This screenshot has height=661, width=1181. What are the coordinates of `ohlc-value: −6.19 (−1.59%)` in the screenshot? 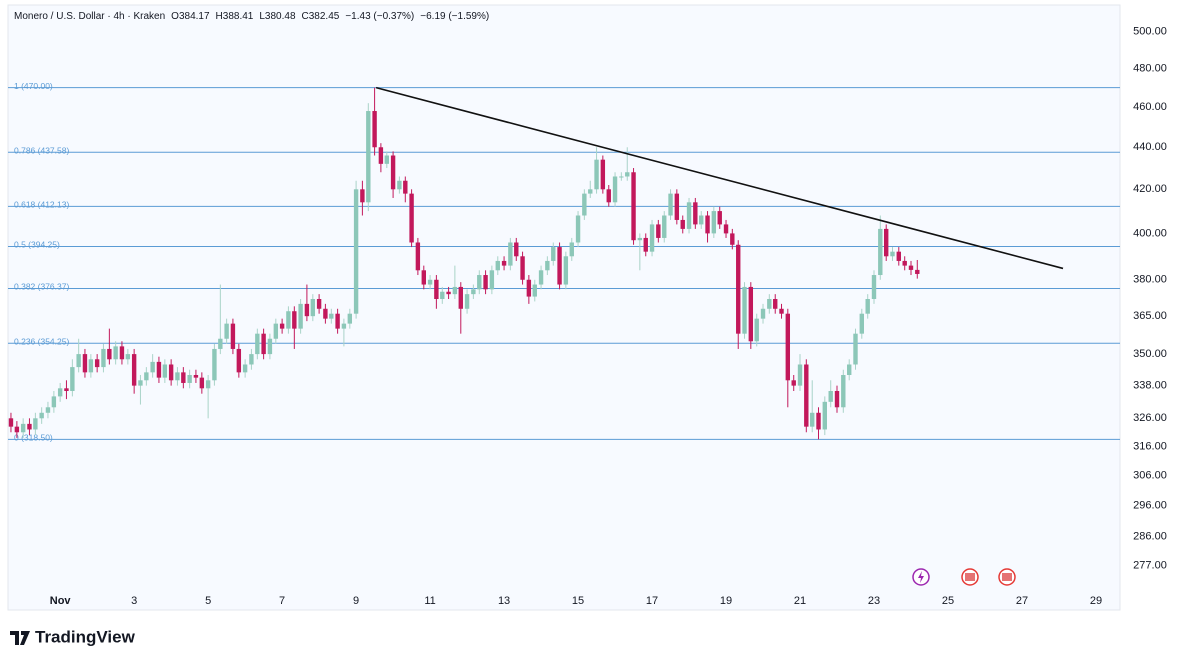 It's located at (455, 16).